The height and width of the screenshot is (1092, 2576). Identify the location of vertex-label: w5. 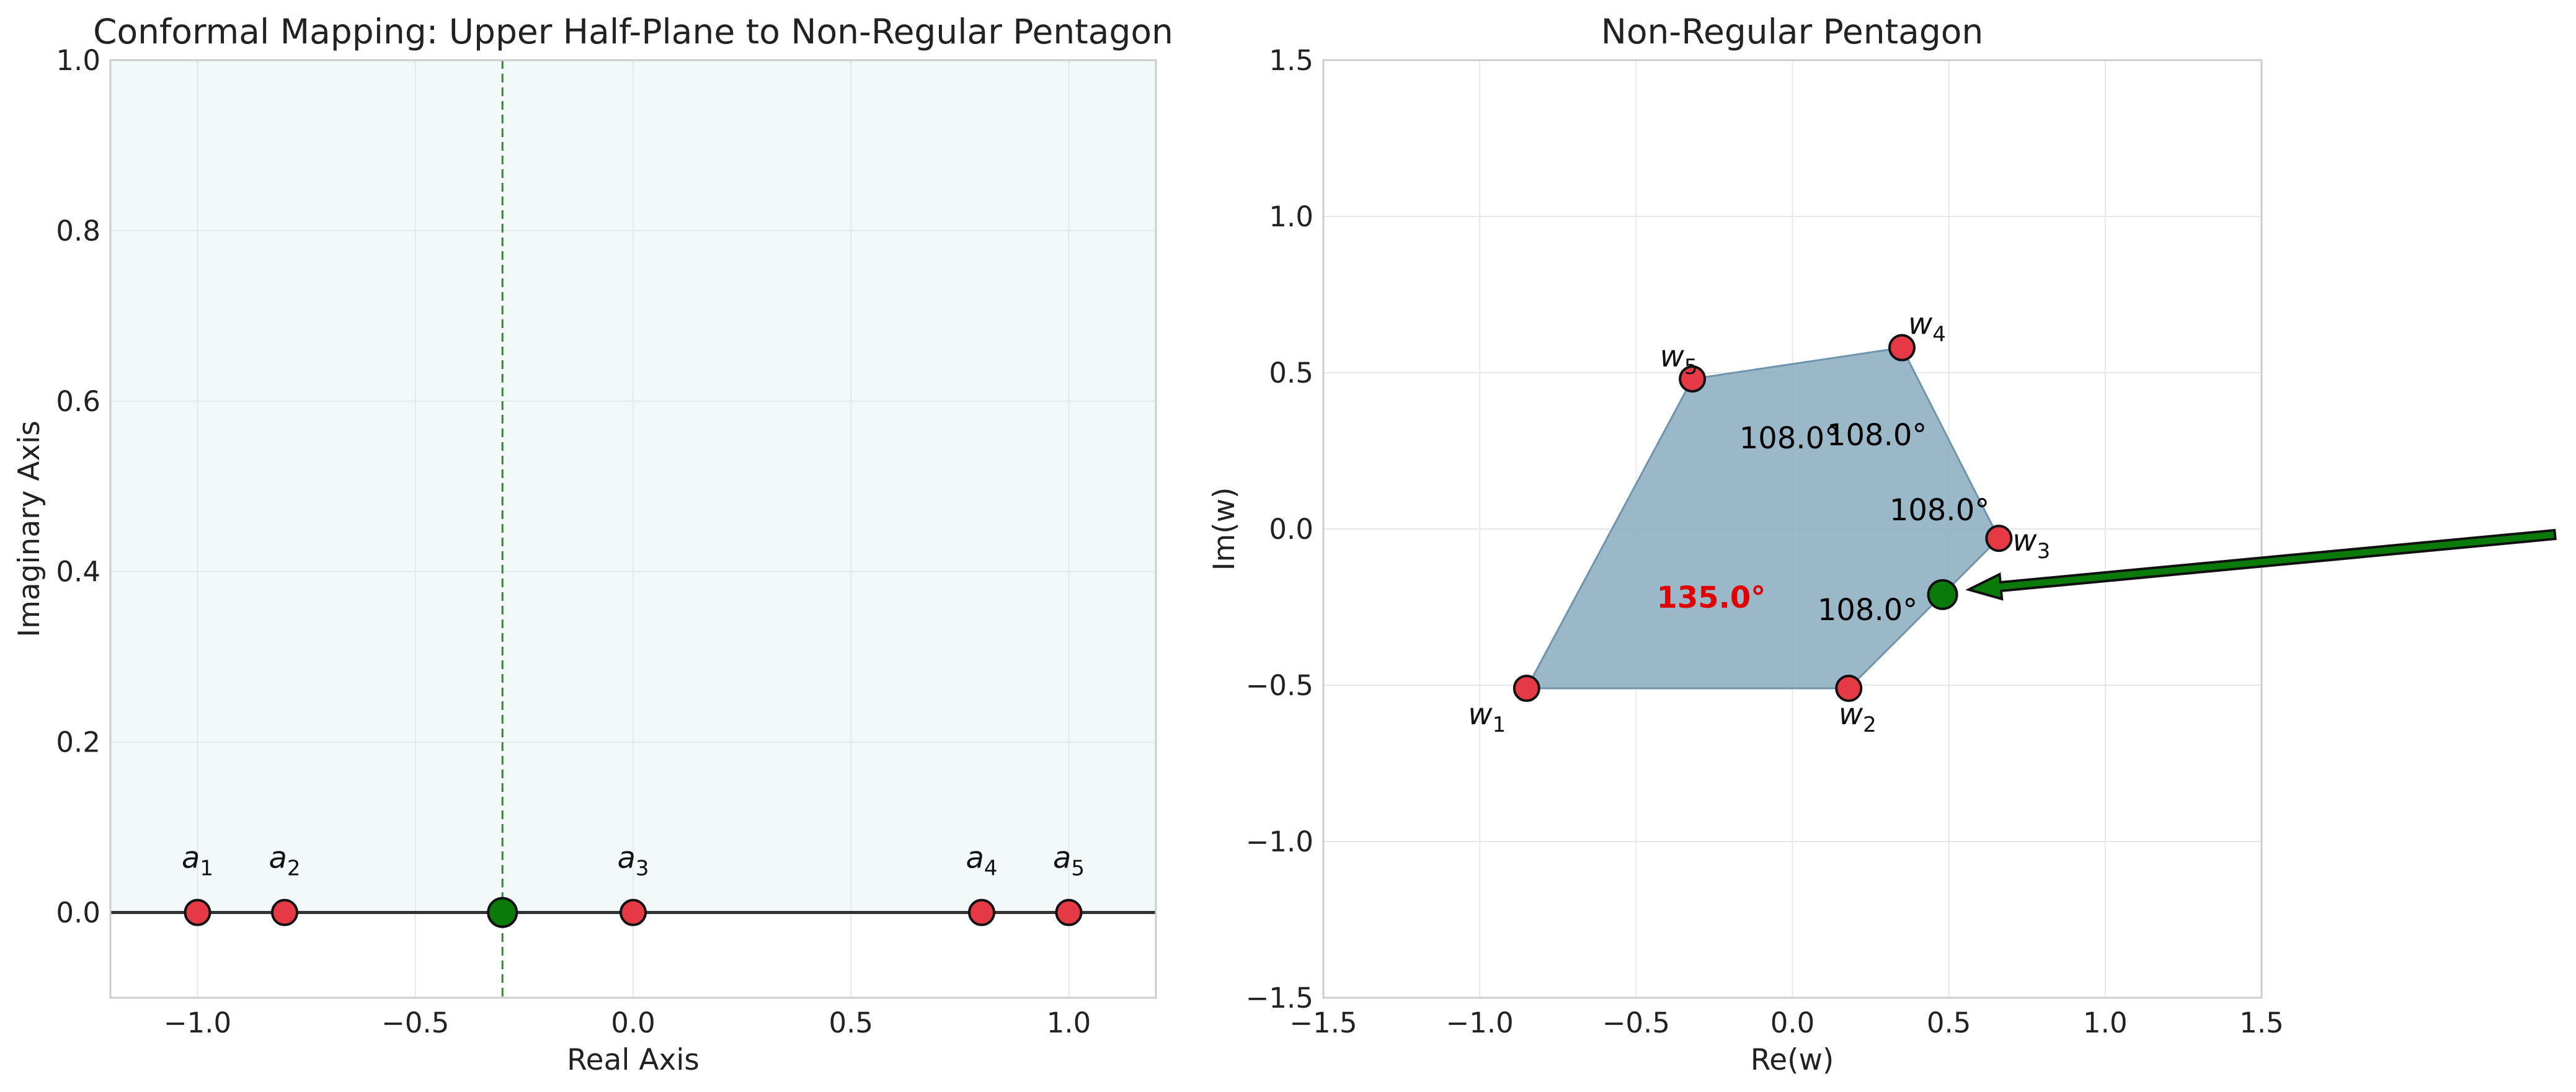
(1679, 359).